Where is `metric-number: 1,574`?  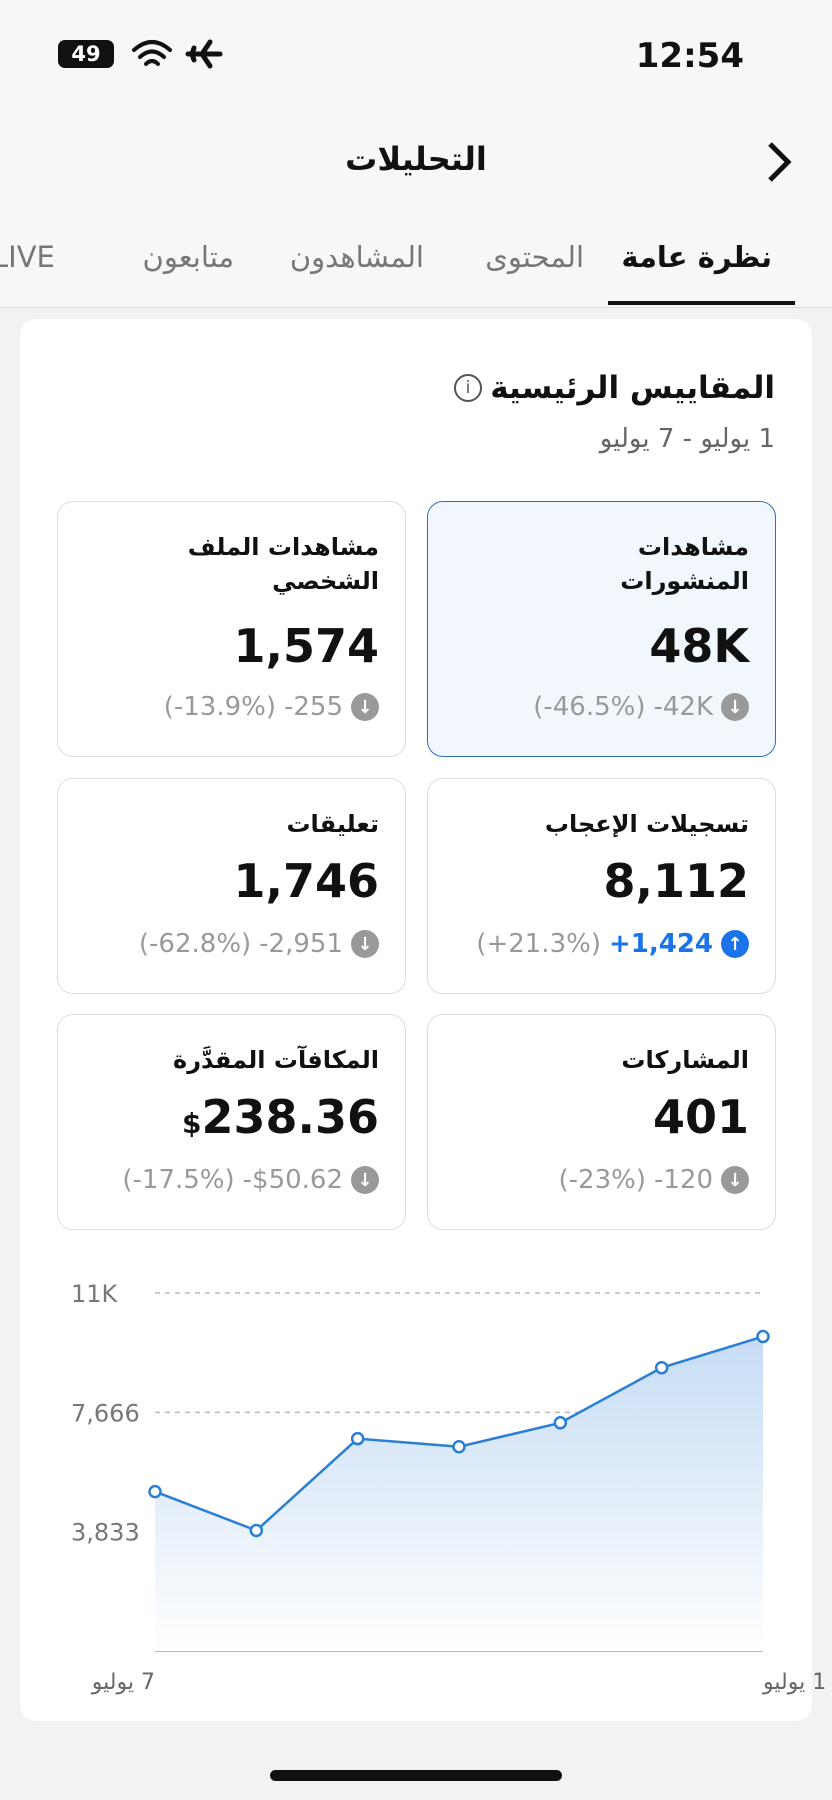
metric-number: 1,574 is located at coordinates (306, 646).